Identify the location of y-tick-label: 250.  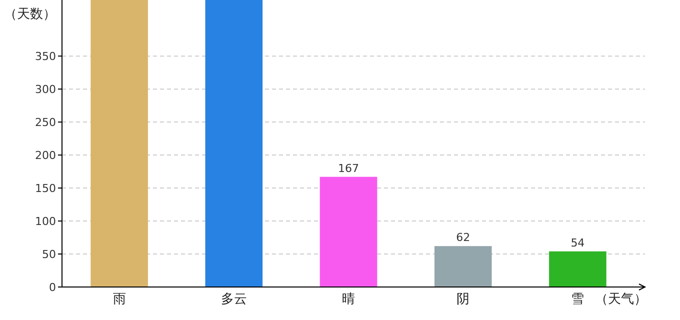
(45, 123).